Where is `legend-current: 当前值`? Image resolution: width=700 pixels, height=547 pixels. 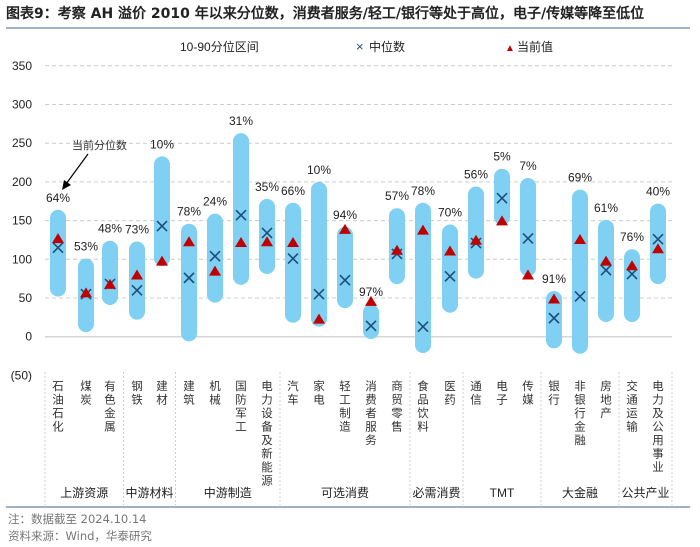 legend-current: 当前值 is located at coordinates (535, 46).